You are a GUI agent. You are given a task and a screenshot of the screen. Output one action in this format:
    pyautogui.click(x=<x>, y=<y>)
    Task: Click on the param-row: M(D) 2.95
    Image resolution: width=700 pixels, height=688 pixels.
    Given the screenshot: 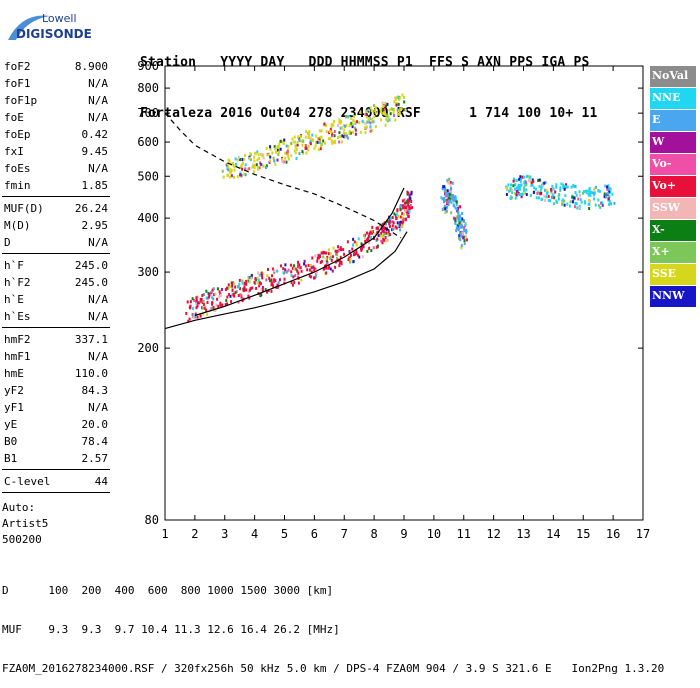 What is the action you would take?
    pyautogui.click(x=56, y=225)
    